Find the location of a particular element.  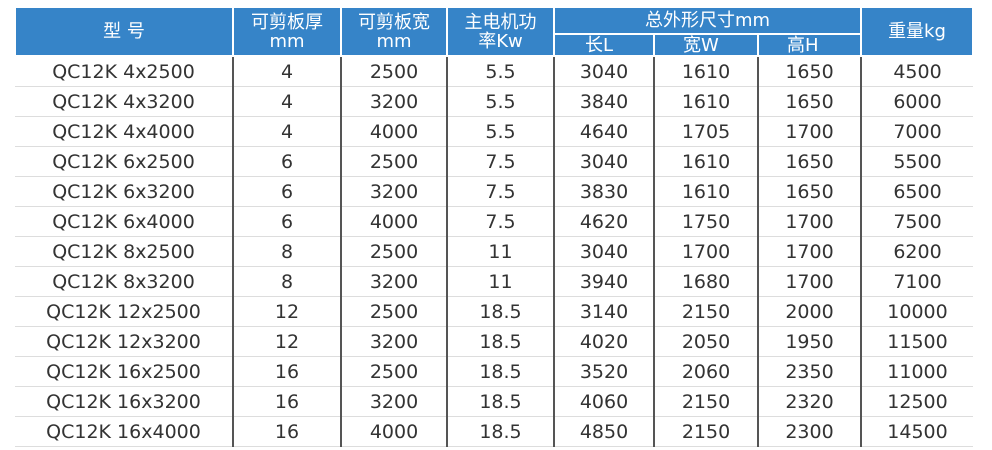

header-line: 主电机功 is located at coordinates (500, 22).